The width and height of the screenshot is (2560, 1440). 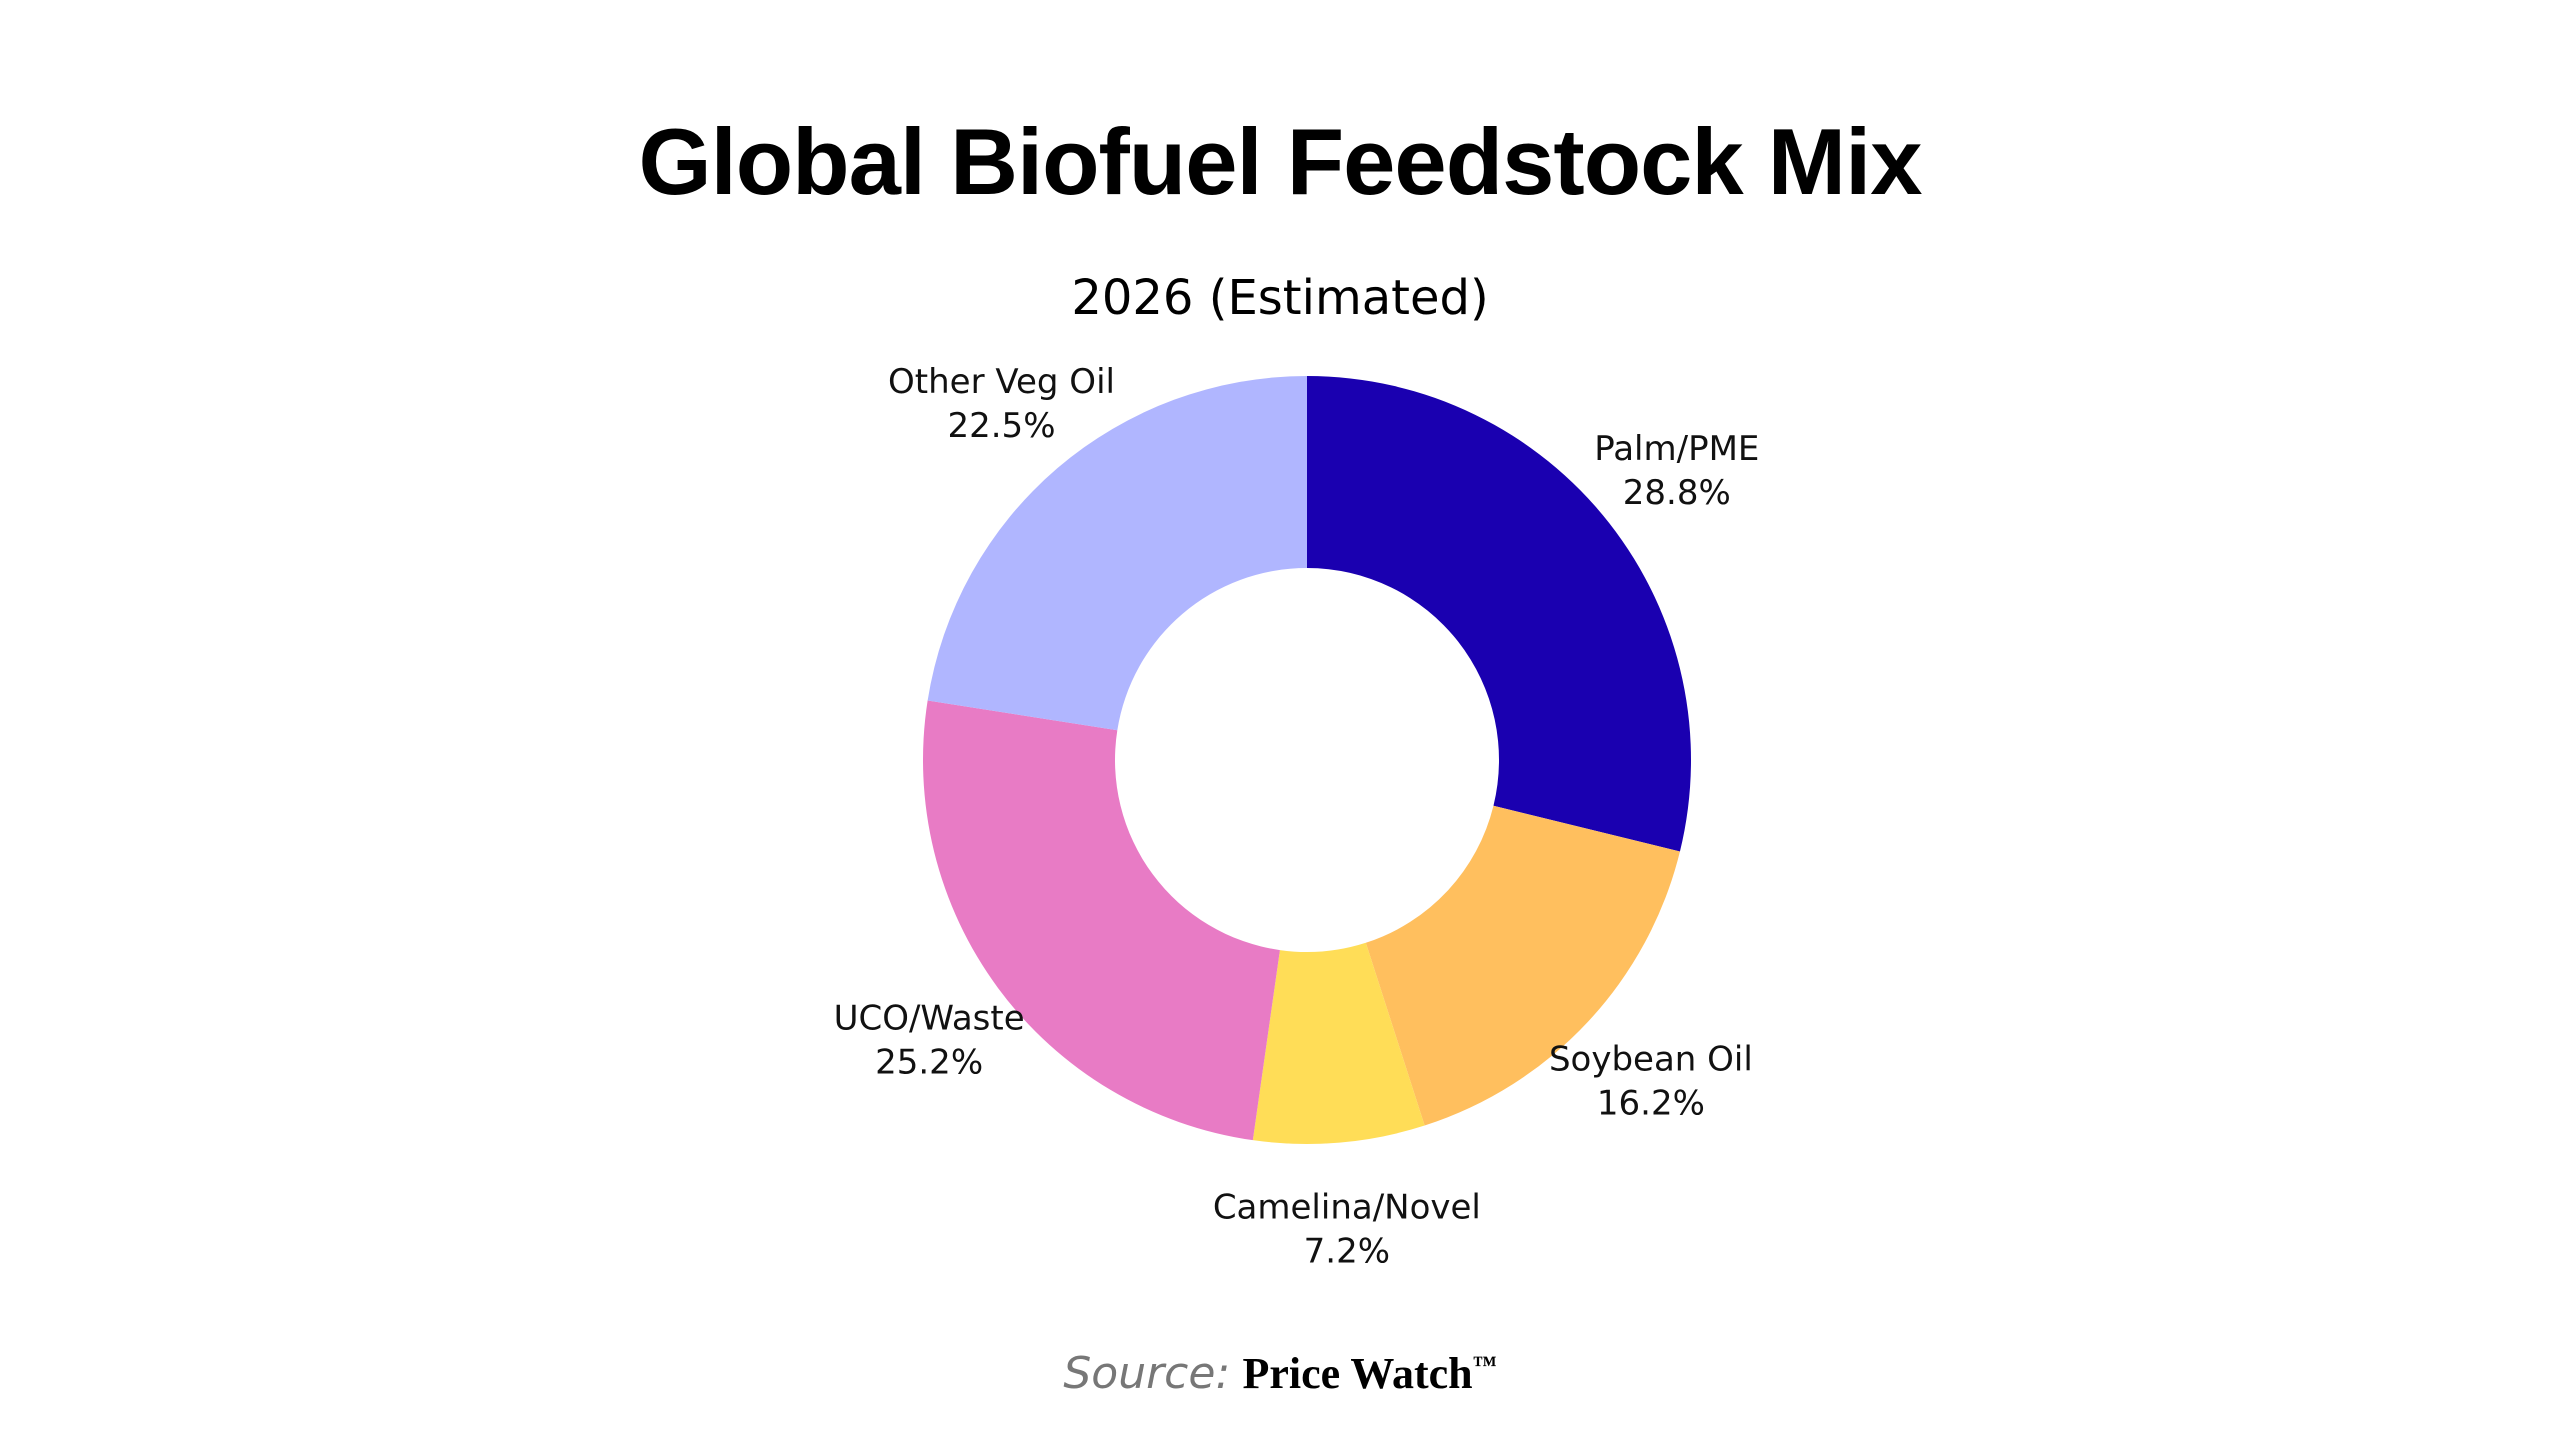 I want to click on slice-value-uco-waste: 25.2%, so click(x=929, y=1062).